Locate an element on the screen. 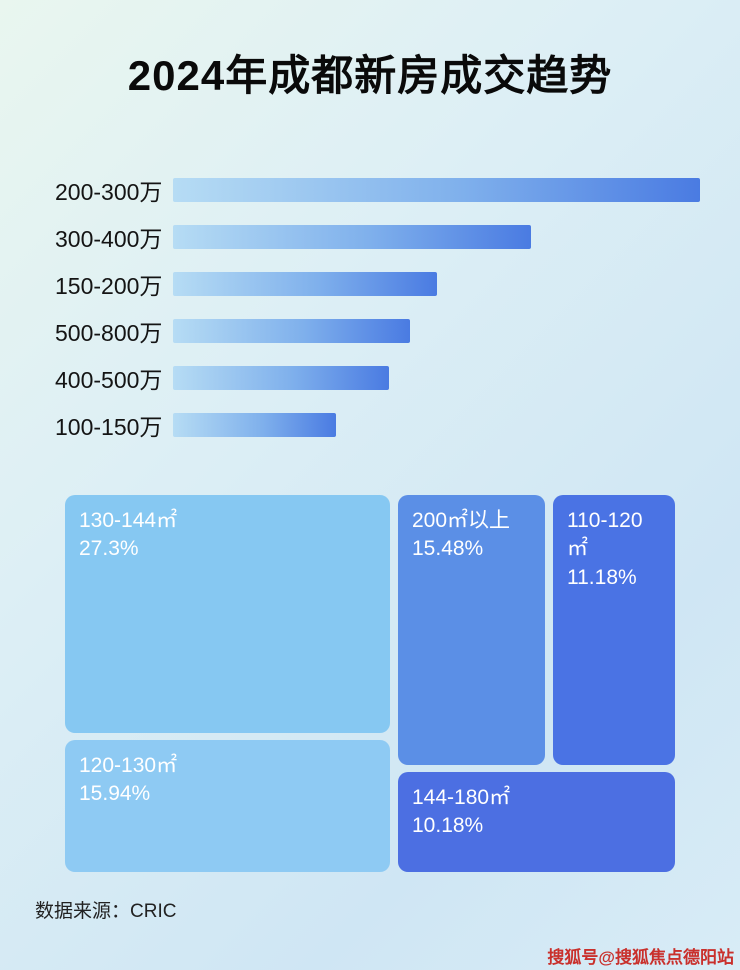 The width and height of the screenshot is (740, 970). treemap-tile-144-180: 144-180㎡ 10.18% is located at coordinates (536, 822).